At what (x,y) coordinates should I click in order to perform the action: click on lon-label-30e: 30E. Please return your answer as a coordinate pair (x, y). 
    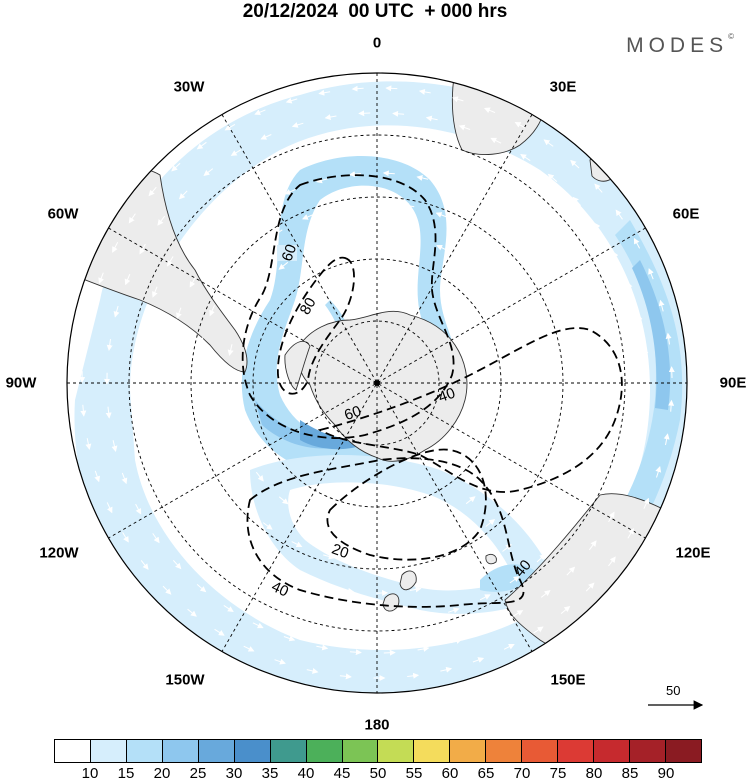
    Looking at the image, I should click on (563, 87).